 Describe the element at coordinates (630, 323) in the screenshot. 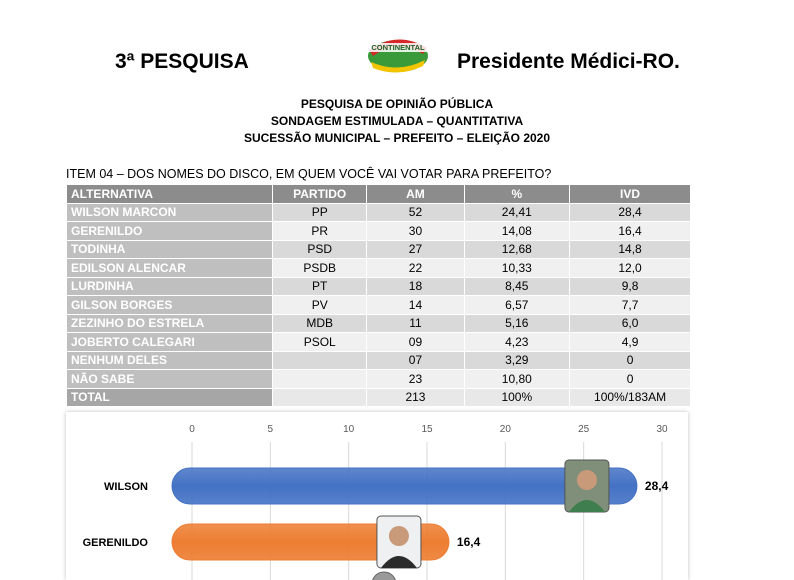

I see `cell-ivd: 6,0` at that location.